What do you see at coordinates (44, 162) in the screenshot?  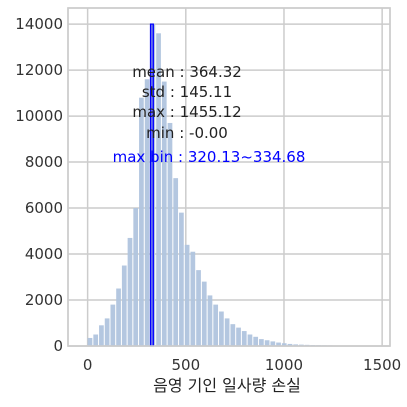 I see `y-tick-label: 8000` at bounding box center [44, 162].